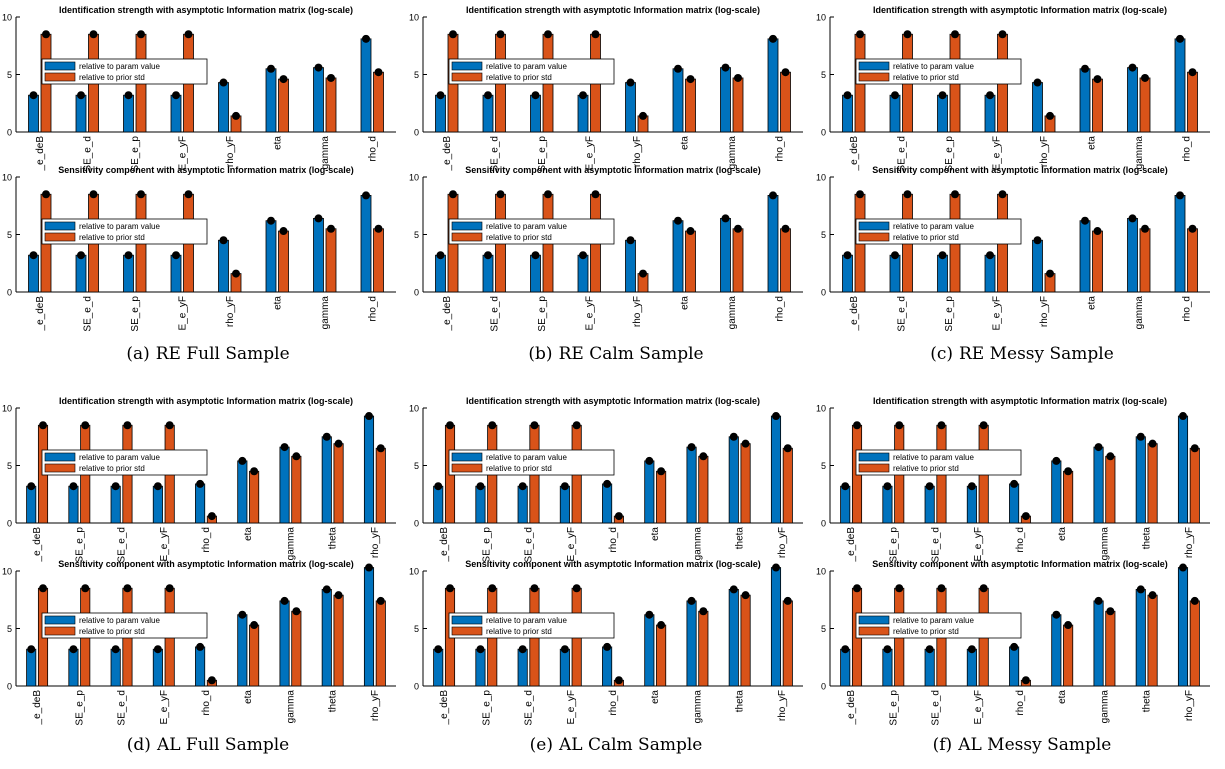 The image size is (1225, 769). Describe the element at coordinates (467, 66) in the screenshot. I see `legend-swatch-param` at that location.